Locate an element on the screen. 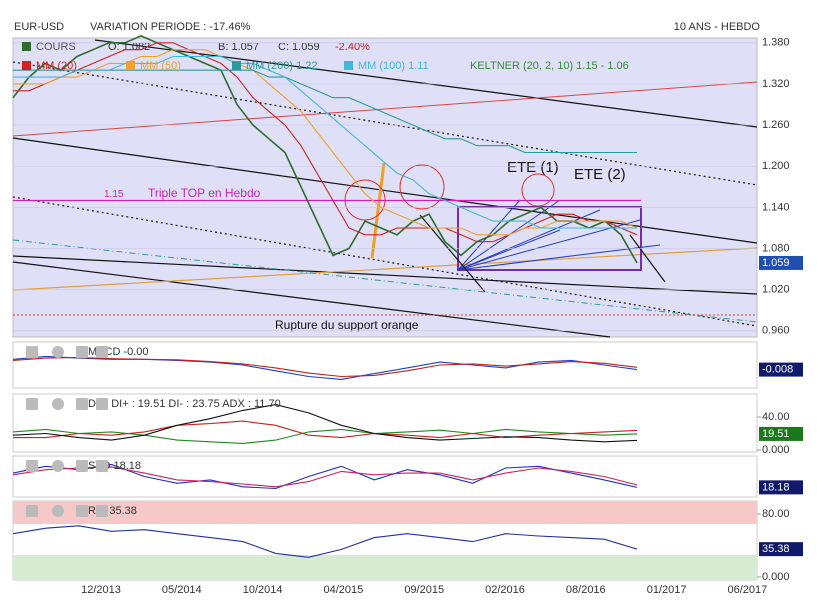  keltner-legend: KELTNER (20, 2, 10) 1.15 - 1.06 is located at coordinates (549, 66).